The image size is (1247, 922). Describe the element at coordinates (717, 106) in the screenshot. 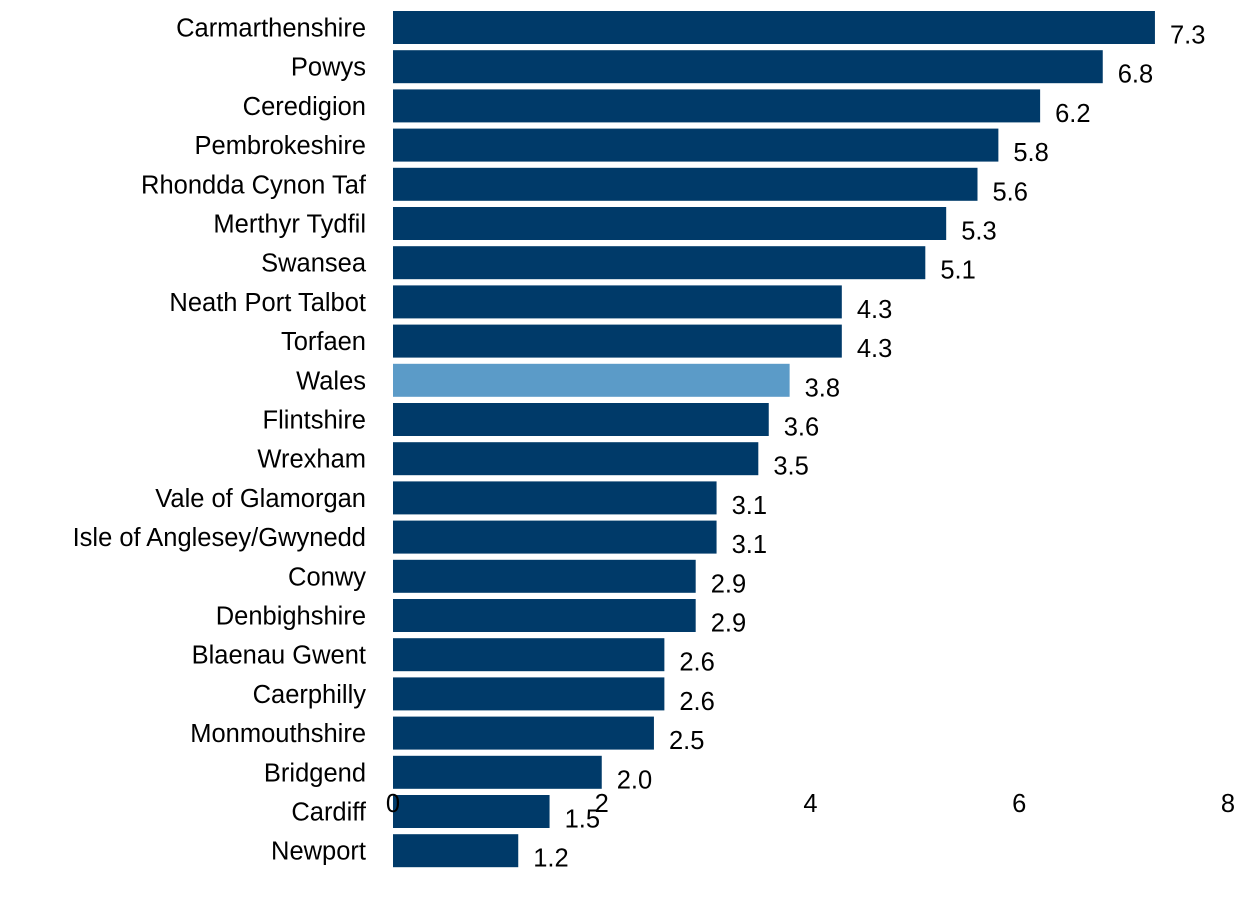

I see `bar-ceredigion` at that location.